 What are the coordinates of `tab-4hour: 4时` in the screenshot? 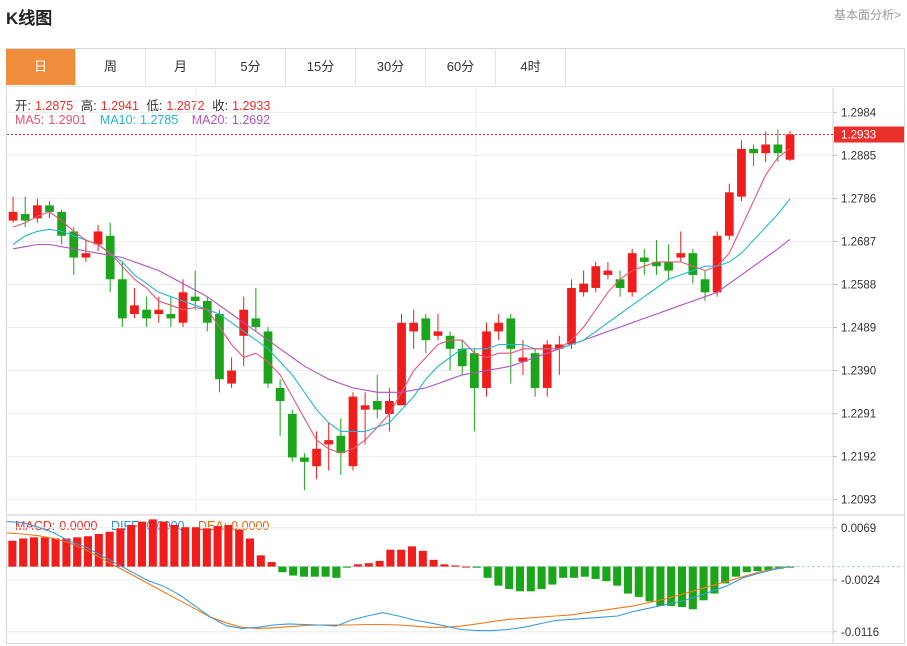 It's located at (531, 67).